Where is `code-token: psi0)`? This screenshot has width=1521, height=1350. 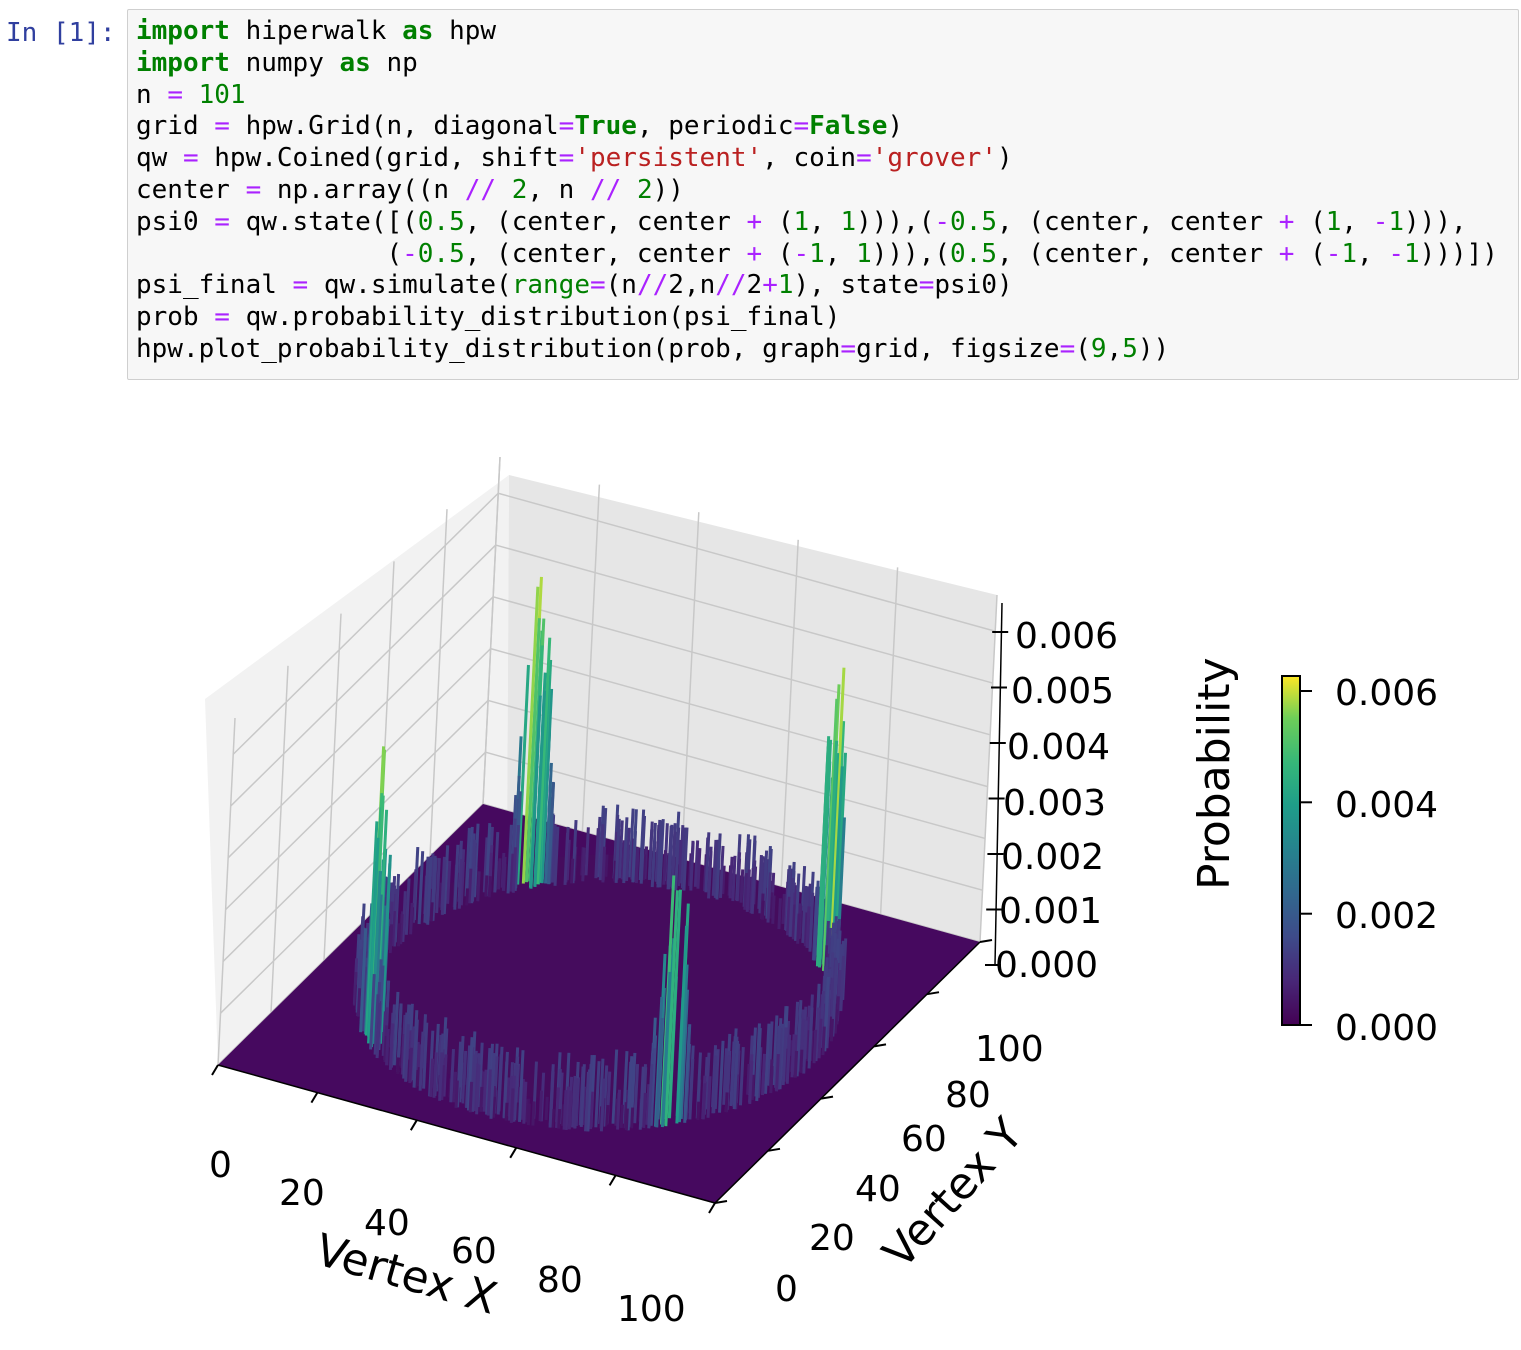
code-token: psi0) is located at coordinates (973, 285).